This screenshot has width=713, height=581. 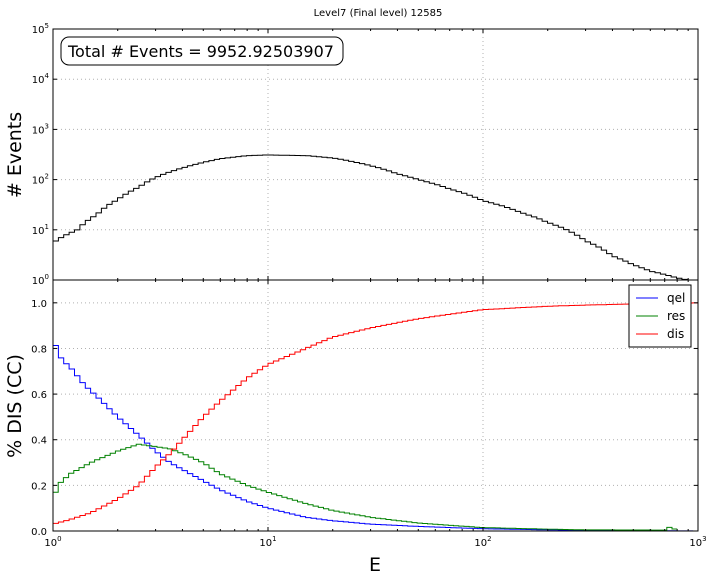 I want to click on fraction-y-tick-label: 0.8, so click(x=39, y=349).